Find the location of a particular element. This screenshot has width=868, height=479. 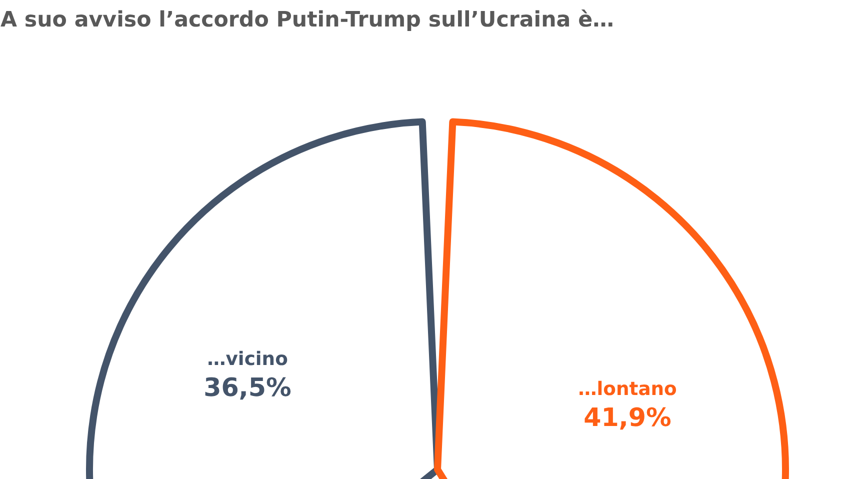

data-label: 36,5% is located at coordinates (248, 387).